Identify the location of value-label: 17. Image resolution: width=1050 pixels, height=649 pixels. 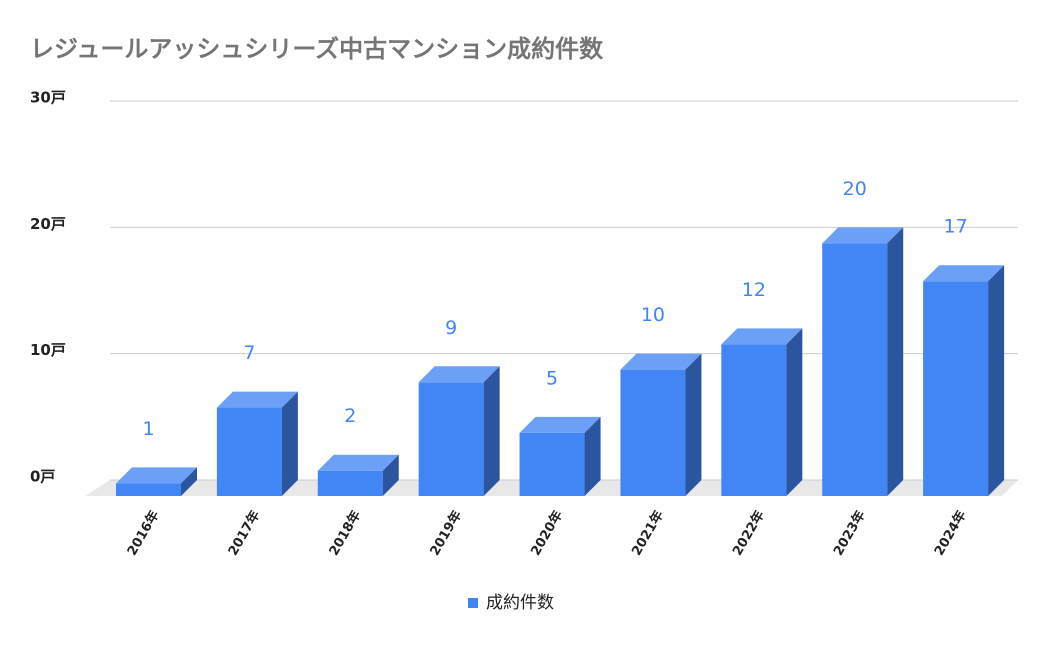
(956, 227).